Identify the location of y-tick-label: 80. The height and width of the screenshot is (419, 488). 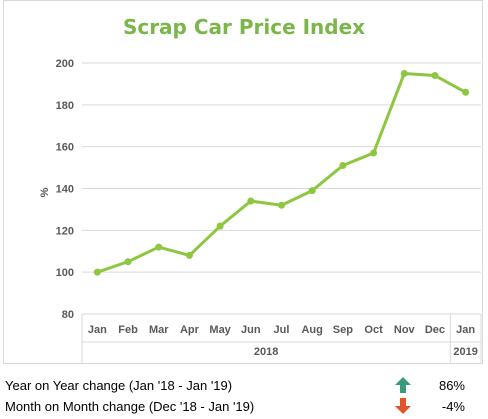
(68, 315).